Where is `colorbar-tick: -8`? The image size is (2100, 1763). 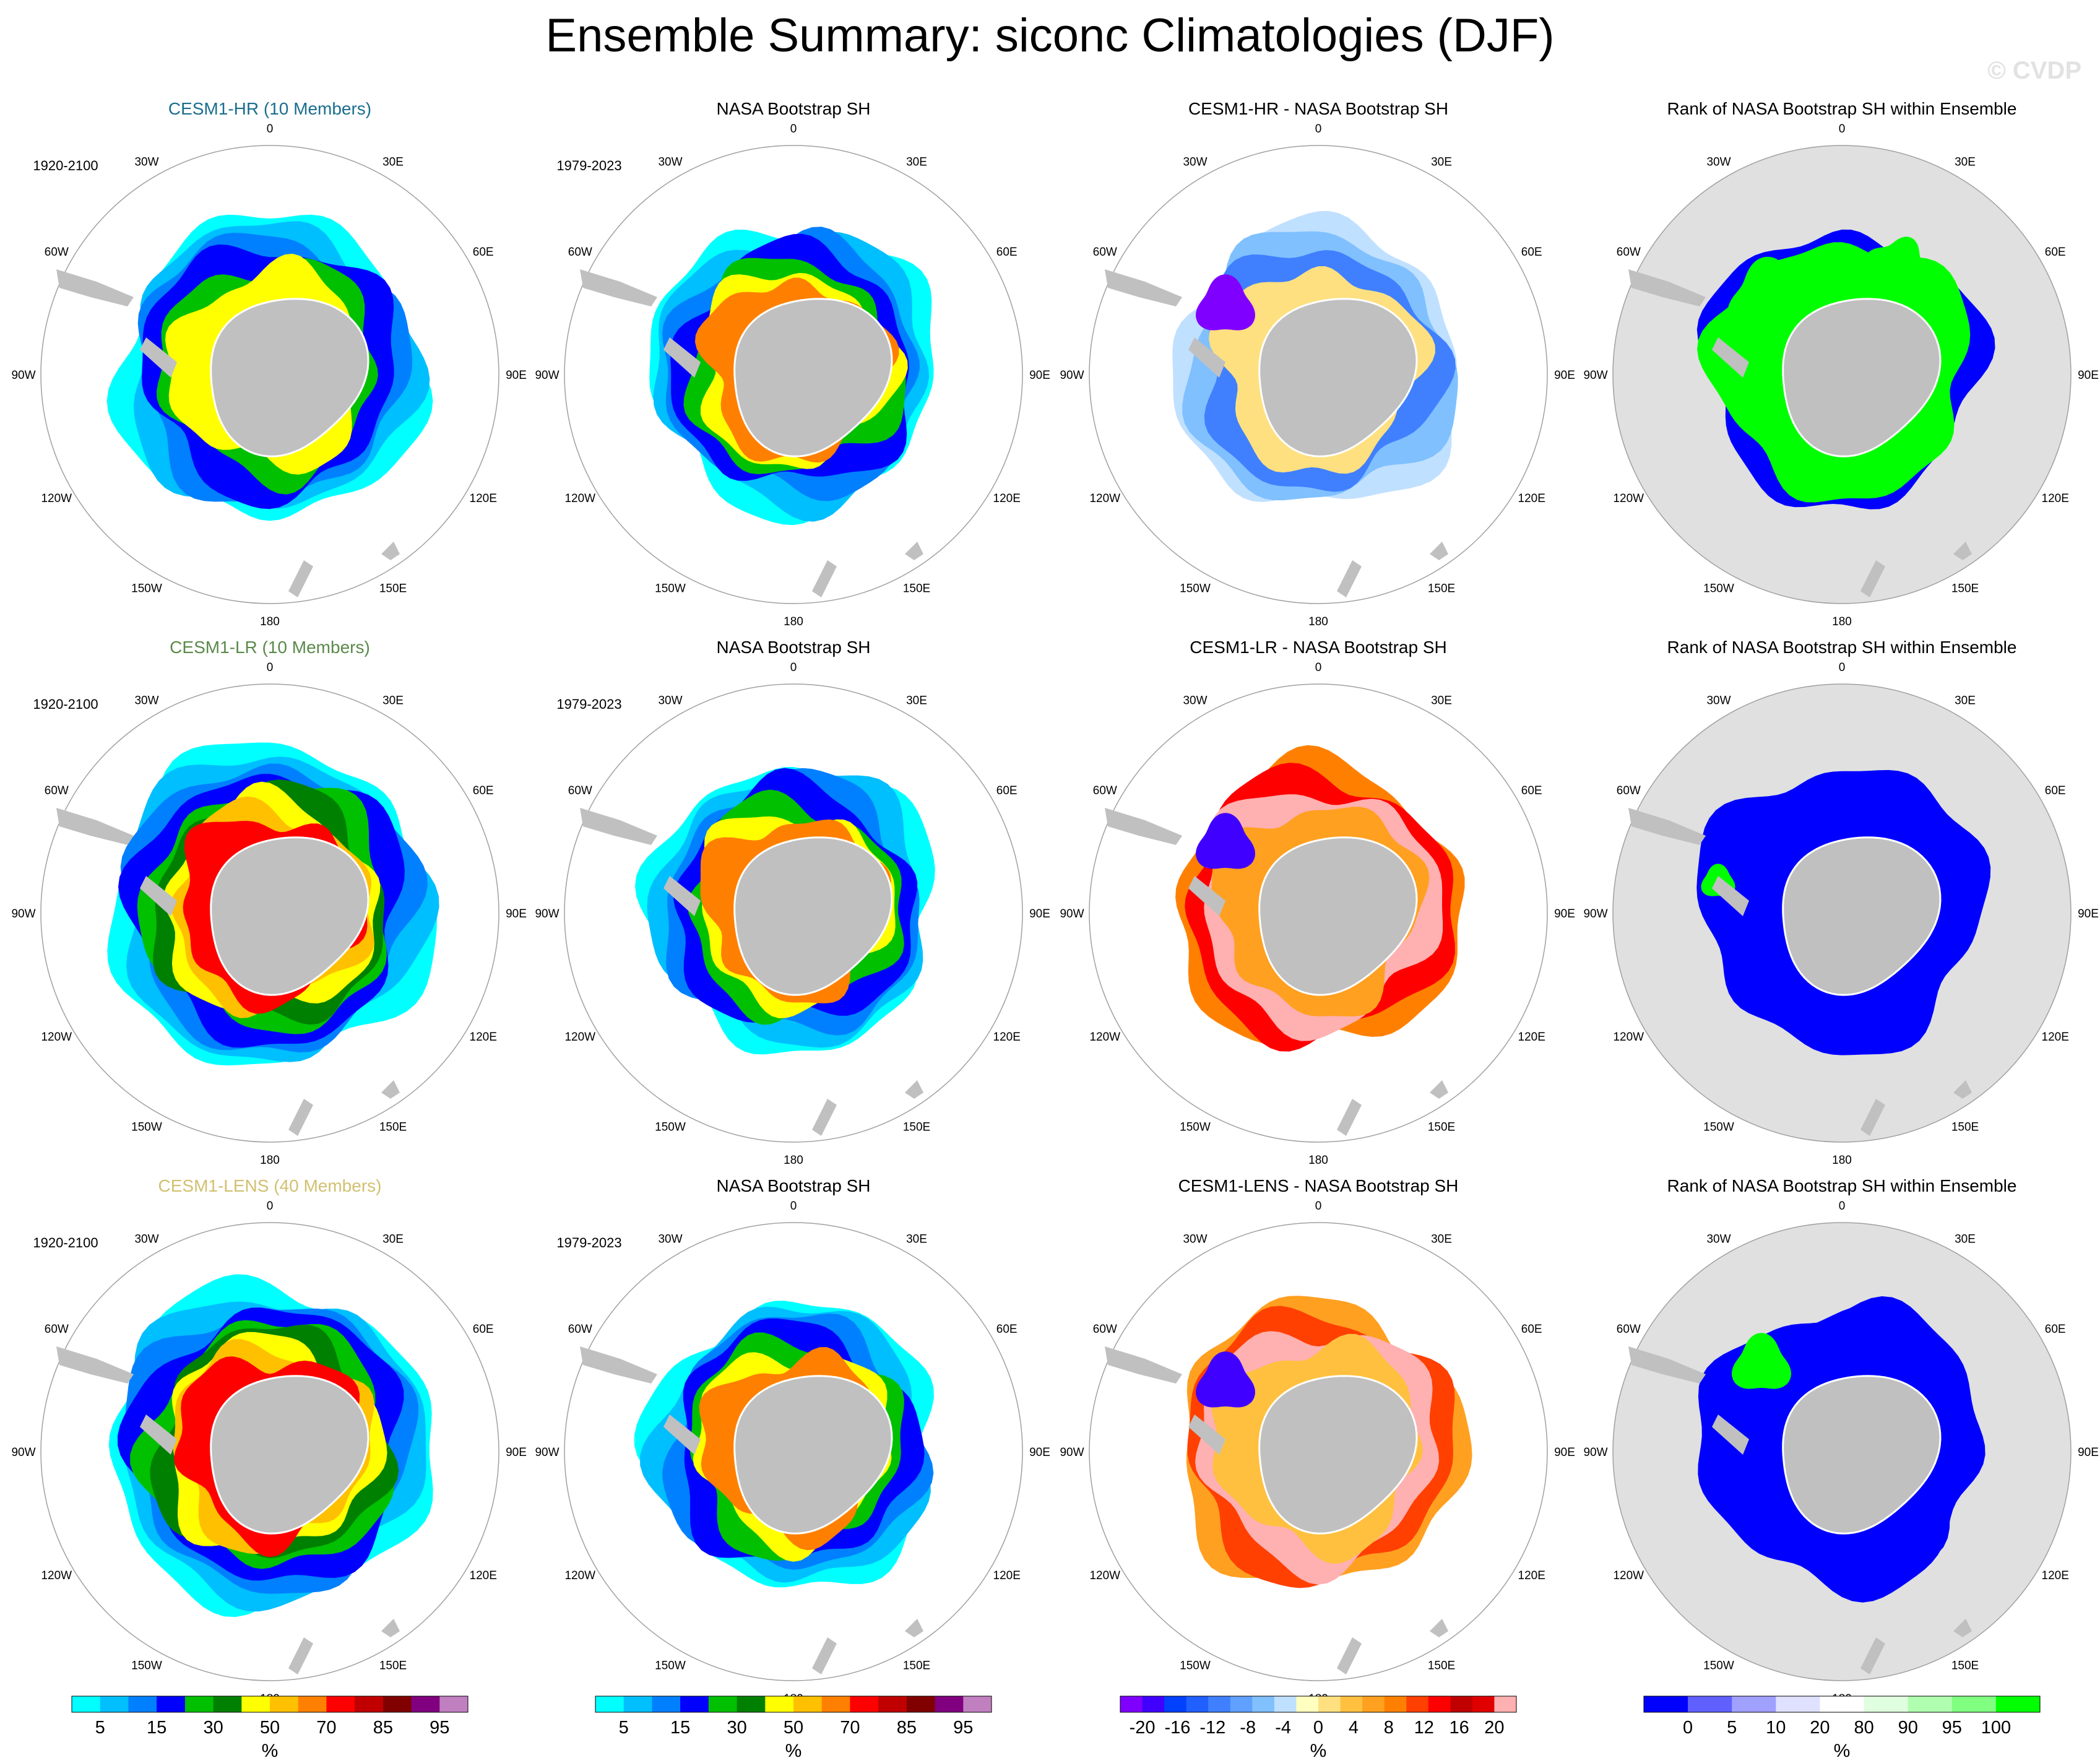
colorbar-tick: -8 is located at coordinates (1248, 1728).